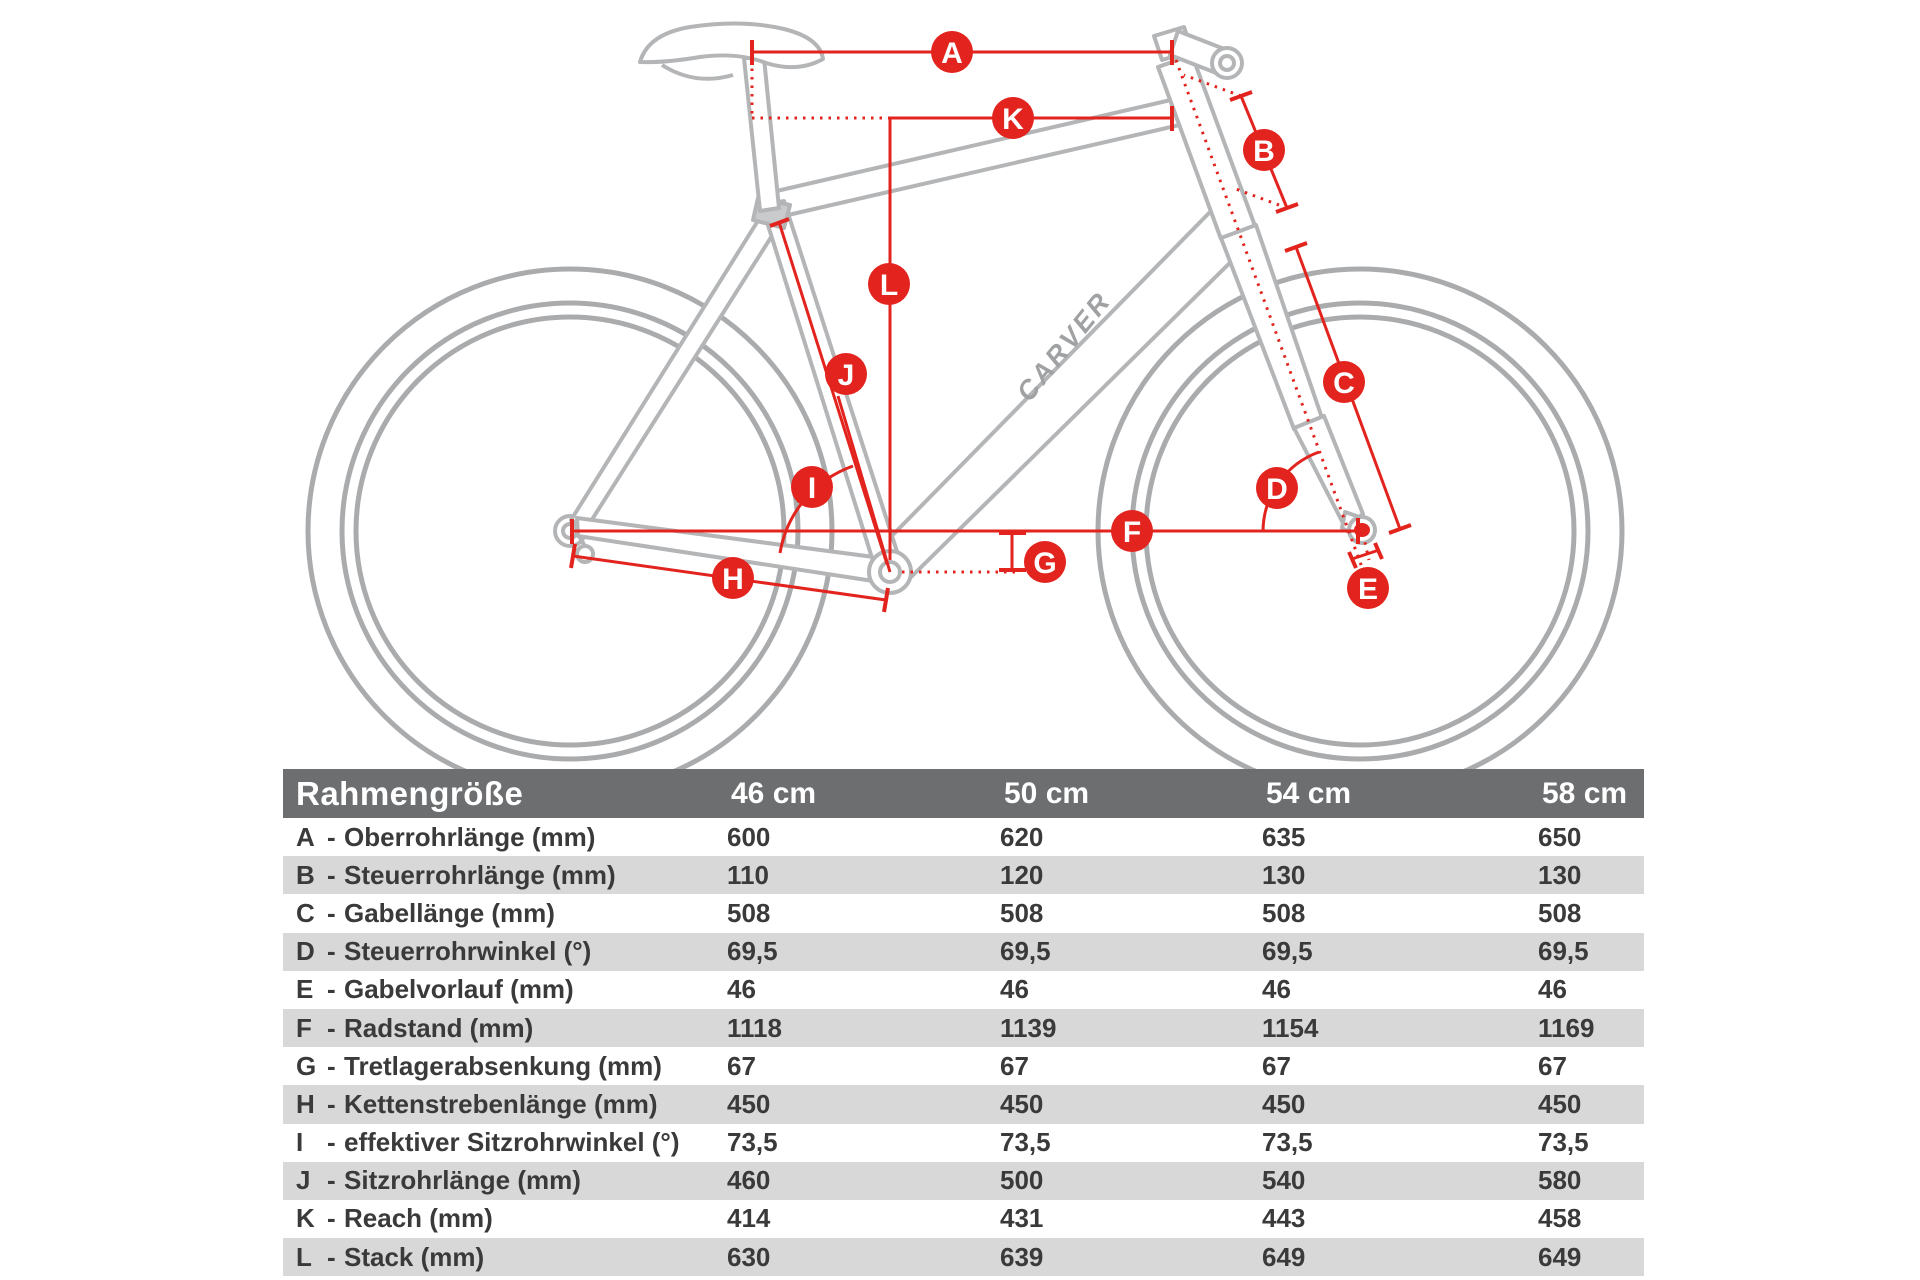 The width and height of the screenshot is (1920, 1280). Describe the element at coordinates (1284, 836) in the screenshot. I see `row-value: 635` at that location.